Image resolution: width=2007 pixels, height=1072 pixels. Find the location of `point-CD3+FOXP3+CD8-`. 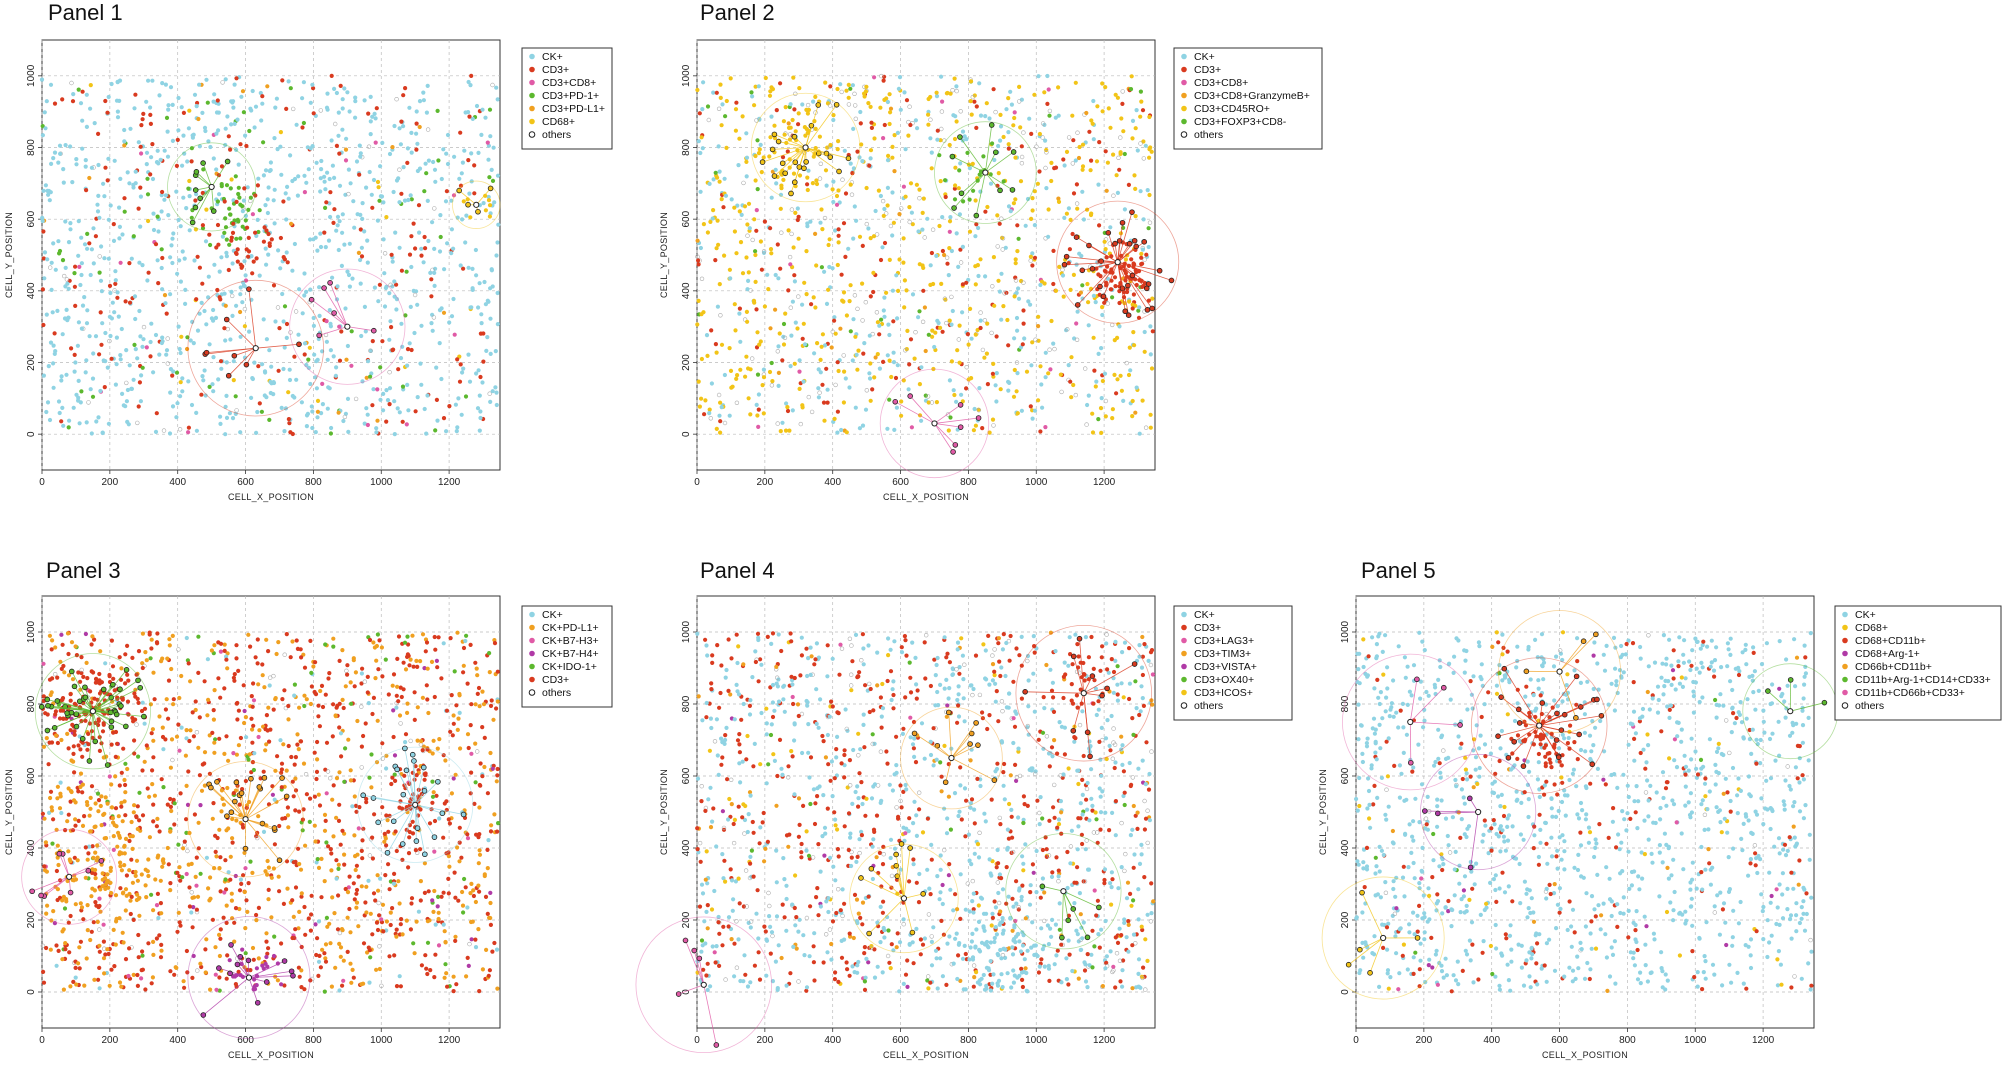

point-CD3+FOXP3+CD8- is located at coordinates (1098, 419).